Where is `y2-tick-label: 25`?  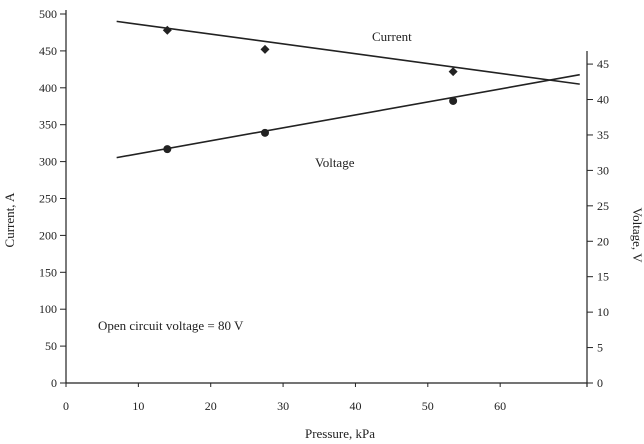
y2-tick-label: 25 is located at coordinates (603, 206).